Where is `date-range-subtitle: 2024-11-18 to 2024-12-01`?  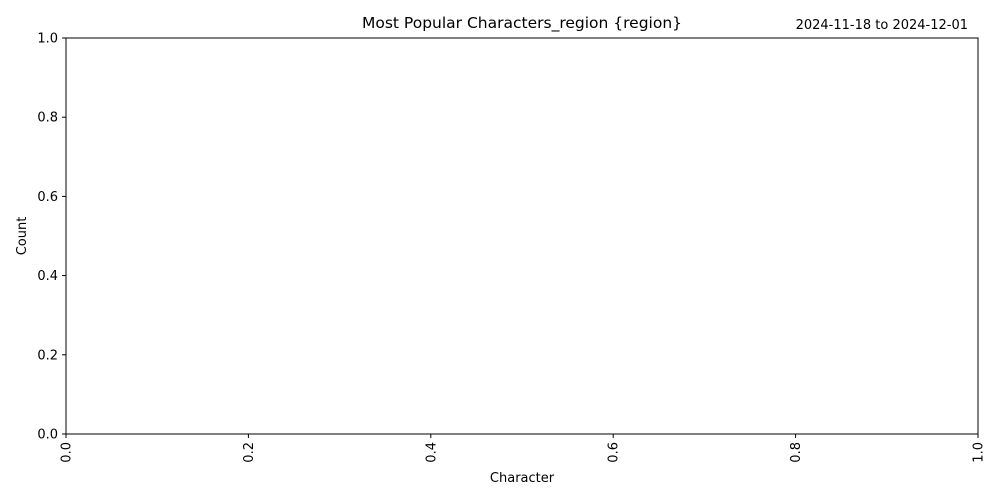 date-range-subtitle: 2024-11-18 to 2024-12-01 is located at coordinates (882, 25).